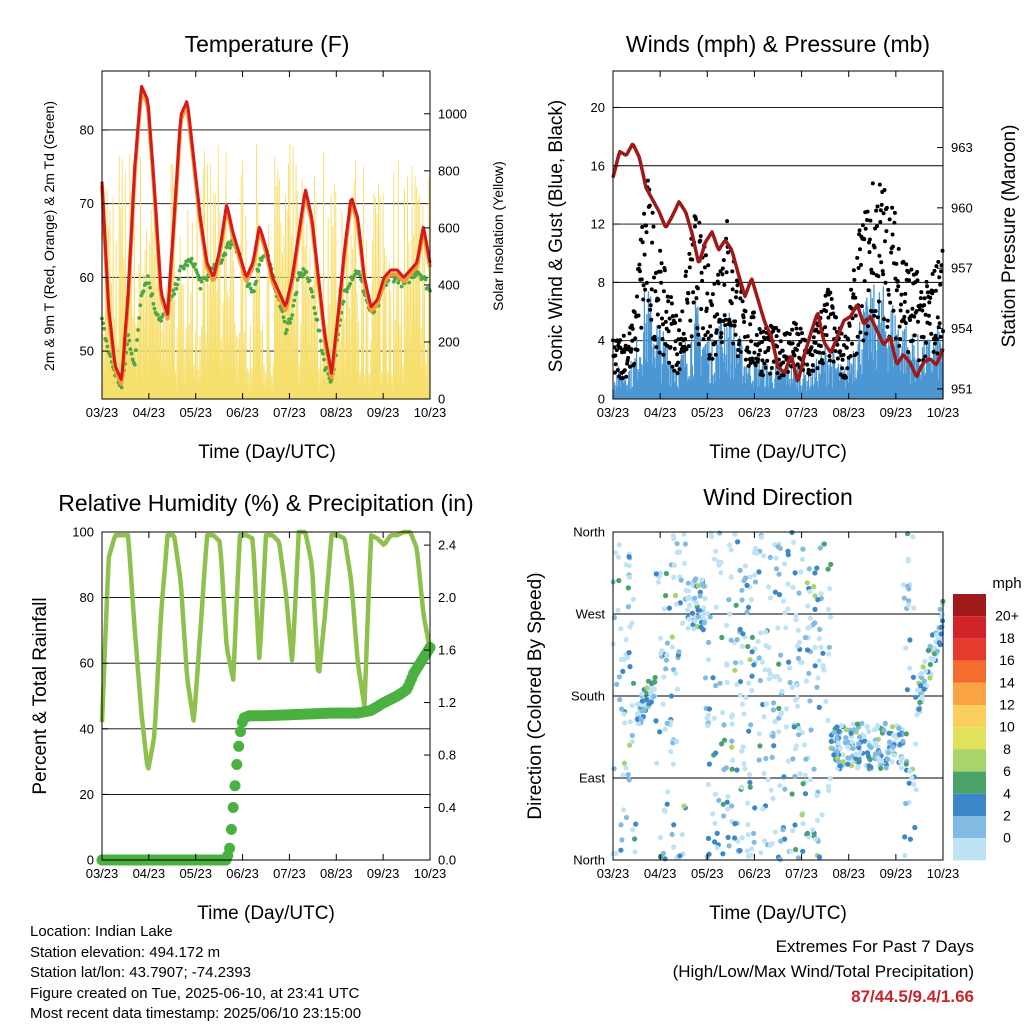  What do you see at coordinates (449, 170) in the screenshot?
I see `y-tick-label-right: 800` at bounding box center [449, 170].